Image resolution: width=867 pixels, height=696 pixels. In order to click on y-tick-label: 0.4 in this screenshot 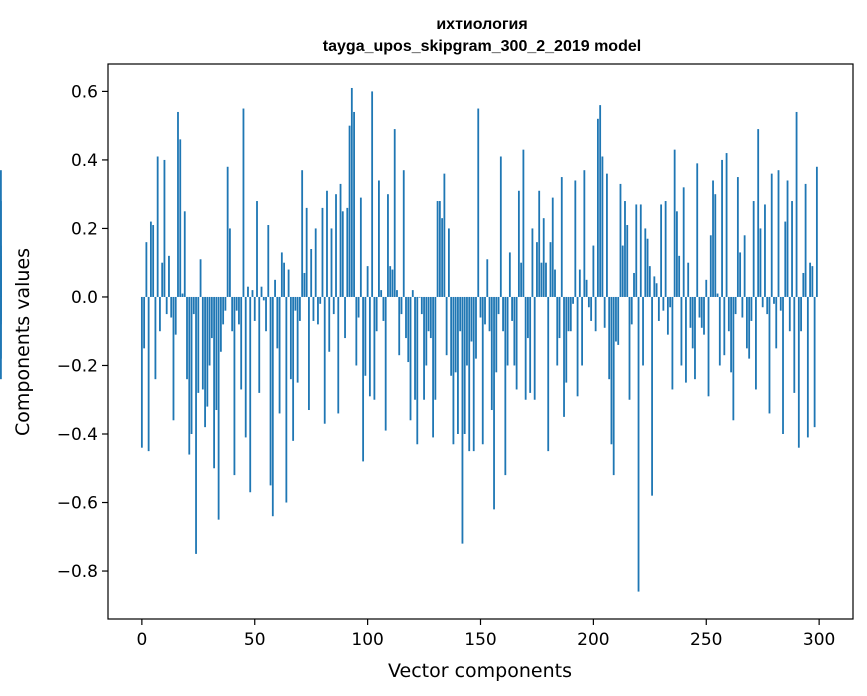, I will do `click(84, 161)`.